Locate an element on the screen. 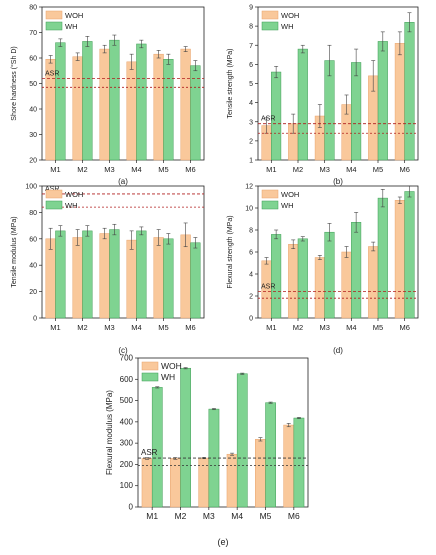 The image size is (436, 555). y-tick-label: 70 is located at coordinates (33, 33).